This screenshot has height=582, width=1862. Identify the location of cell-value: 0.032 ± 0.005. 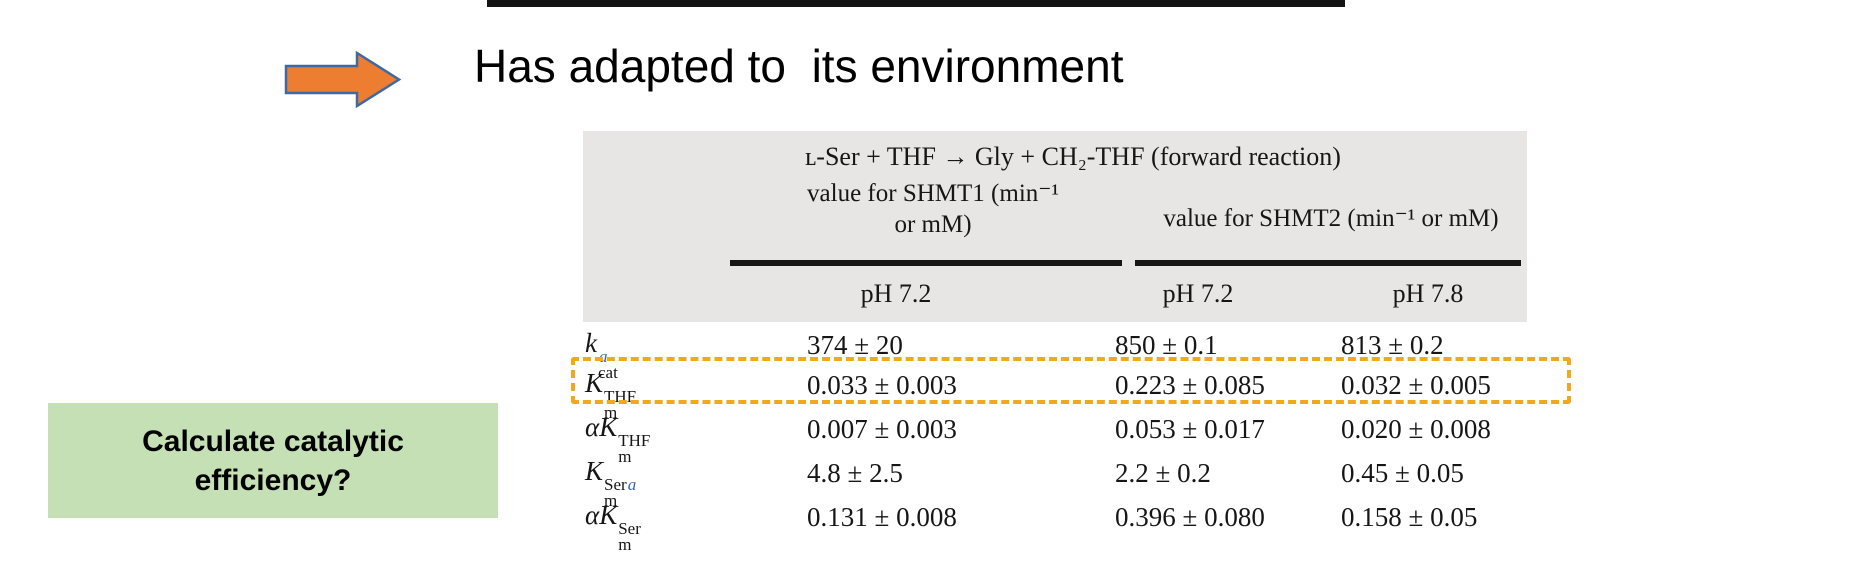
(1416, 385).